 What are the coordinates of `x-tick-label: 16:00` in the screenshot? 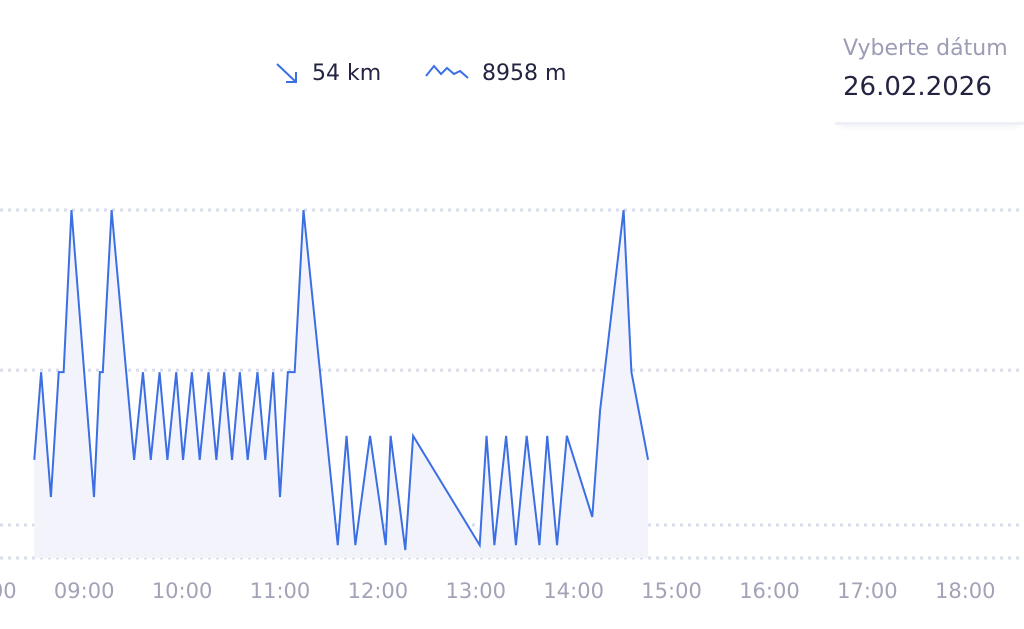 It's located at (769, 591).